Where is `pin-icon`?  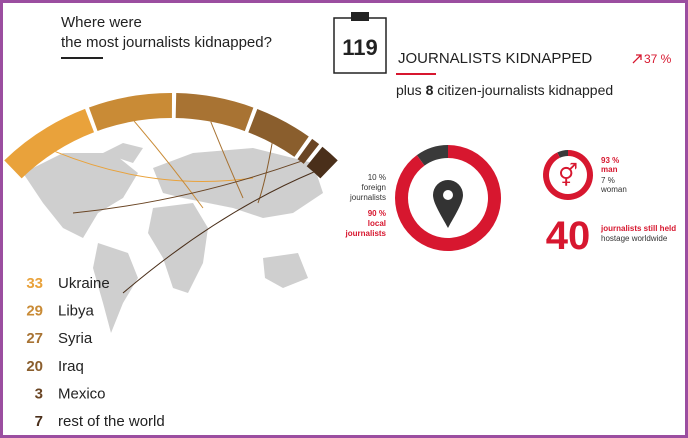
pin-icon is located at coordinates (448, 204).